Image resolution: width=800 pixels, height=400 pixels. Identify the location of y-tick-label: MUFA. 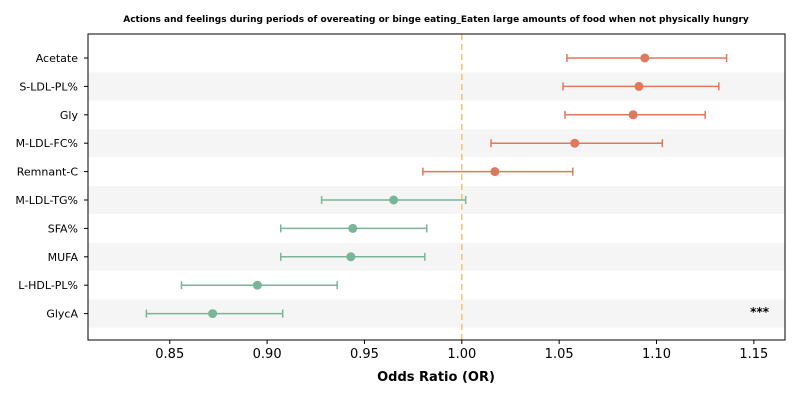
(63, 257).